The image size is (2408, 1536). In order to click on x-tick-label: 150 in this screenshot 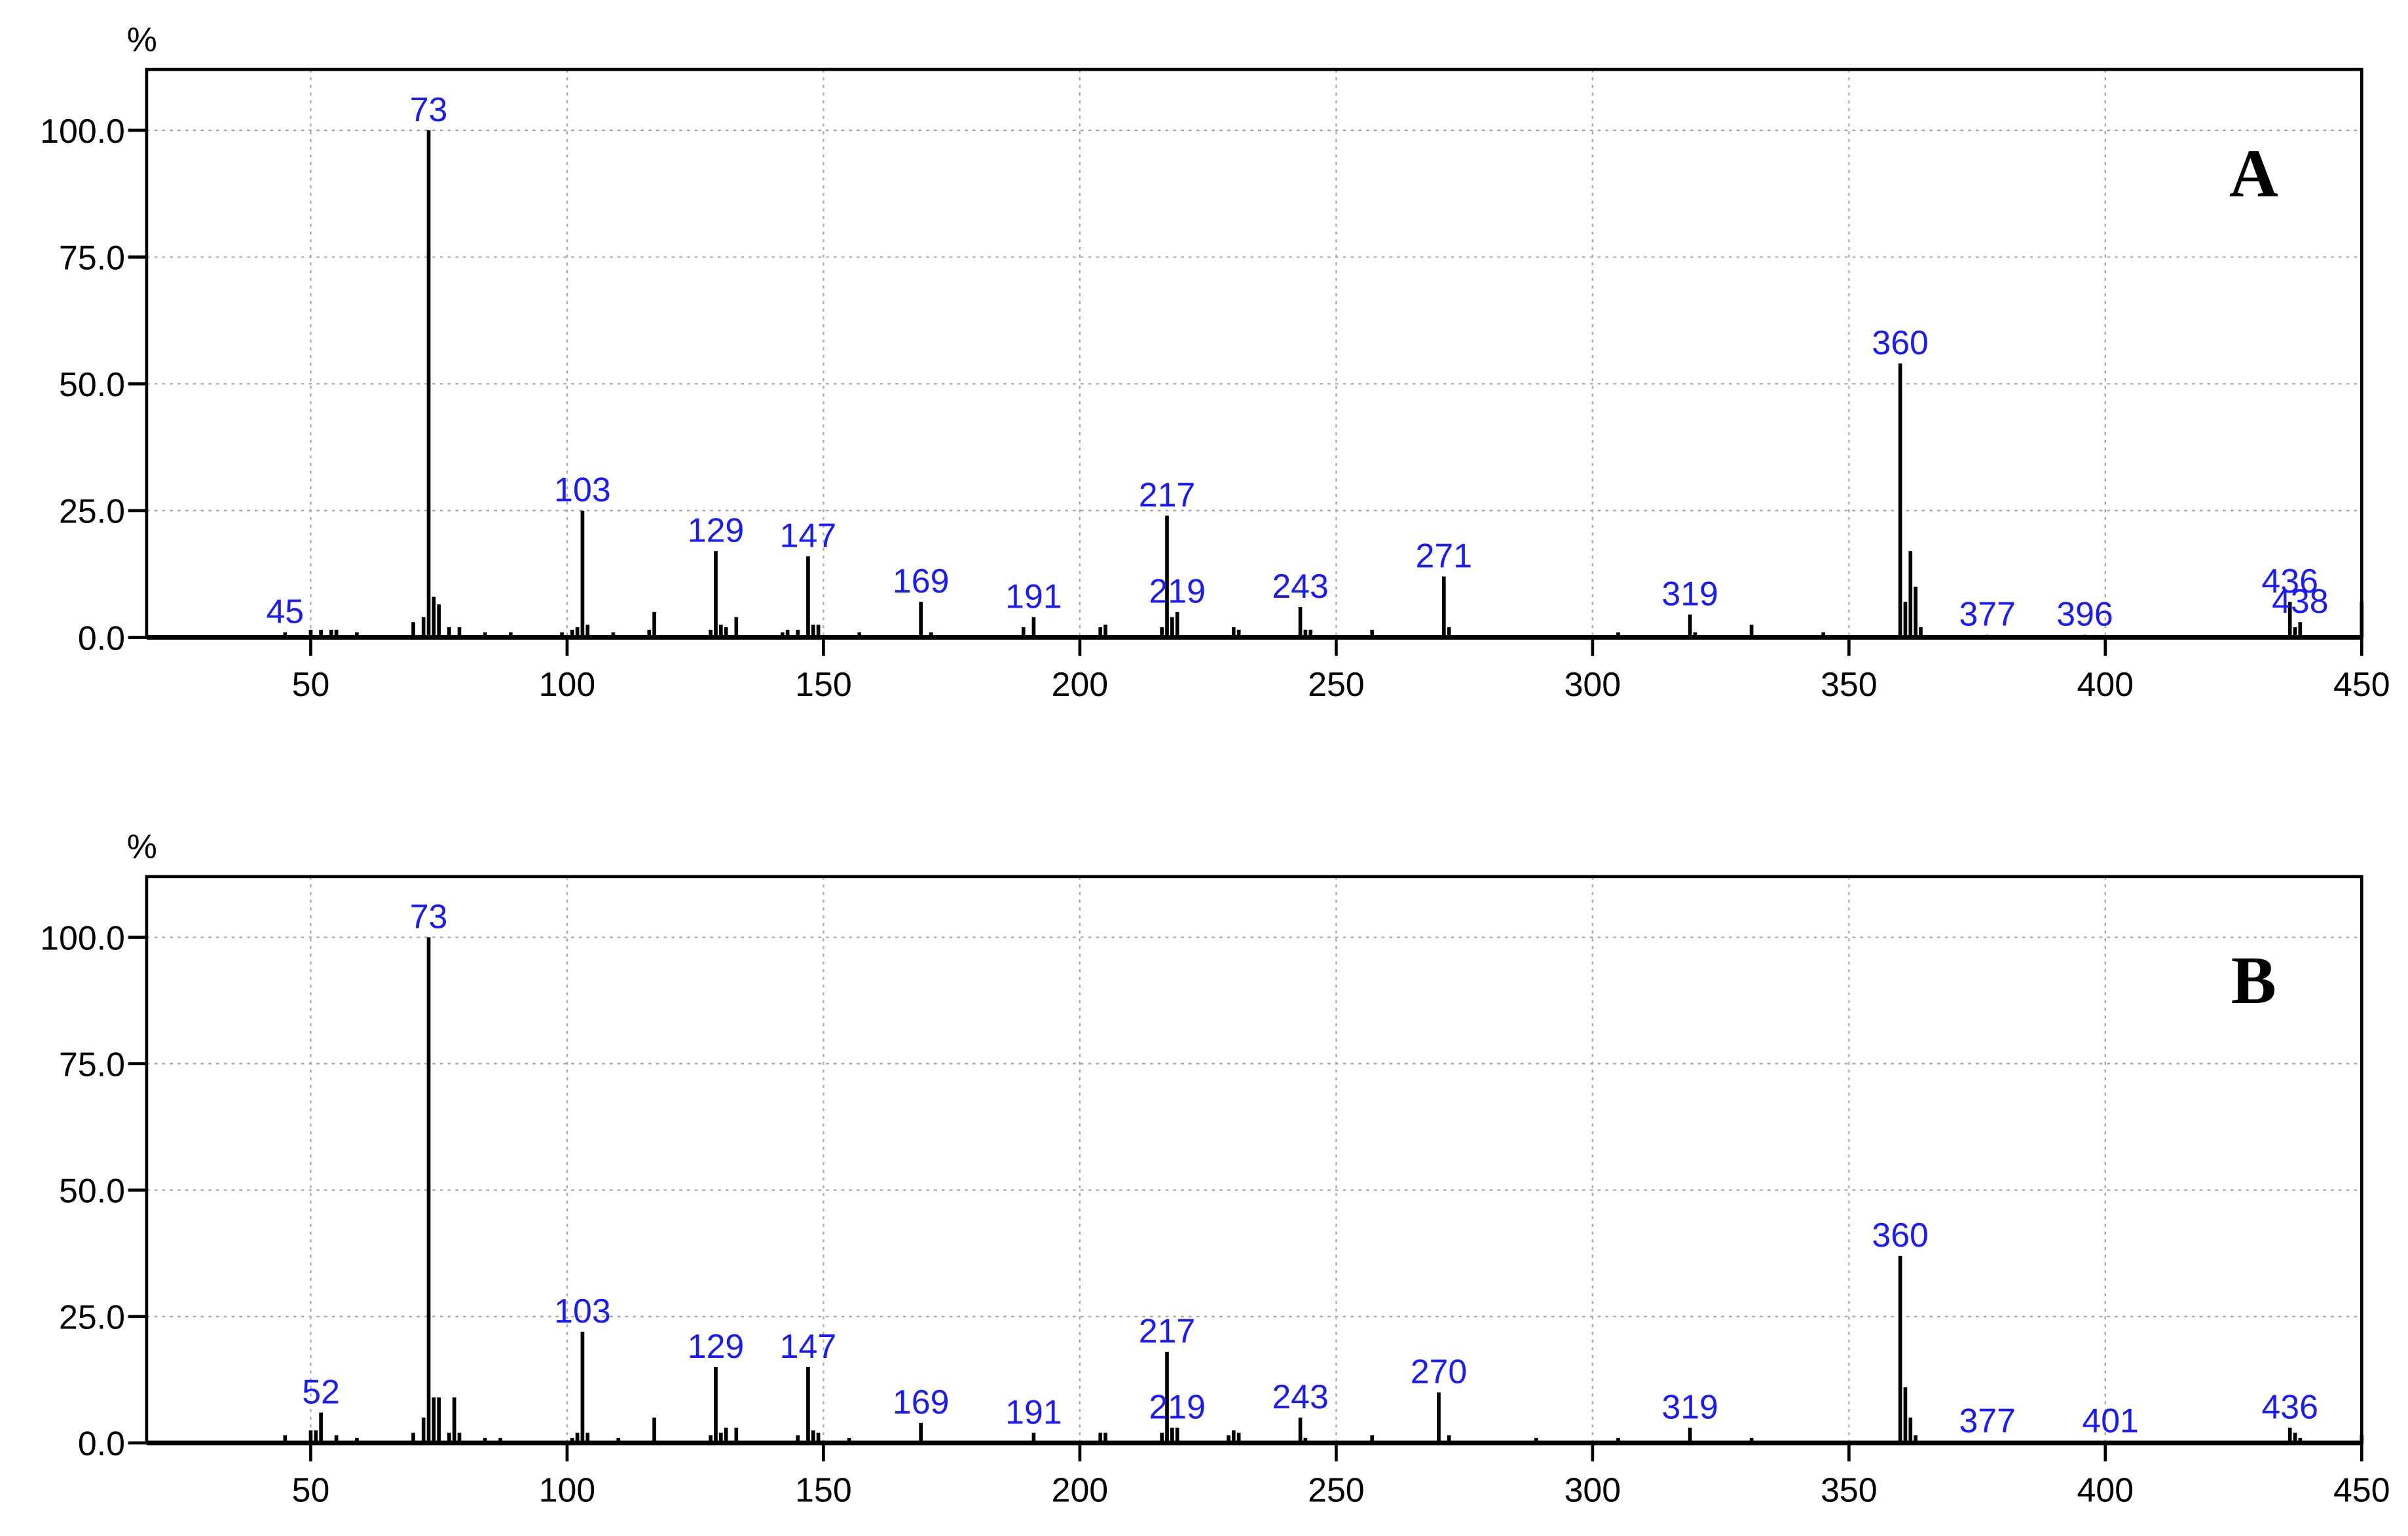, I will do `click(823, 1490)`.